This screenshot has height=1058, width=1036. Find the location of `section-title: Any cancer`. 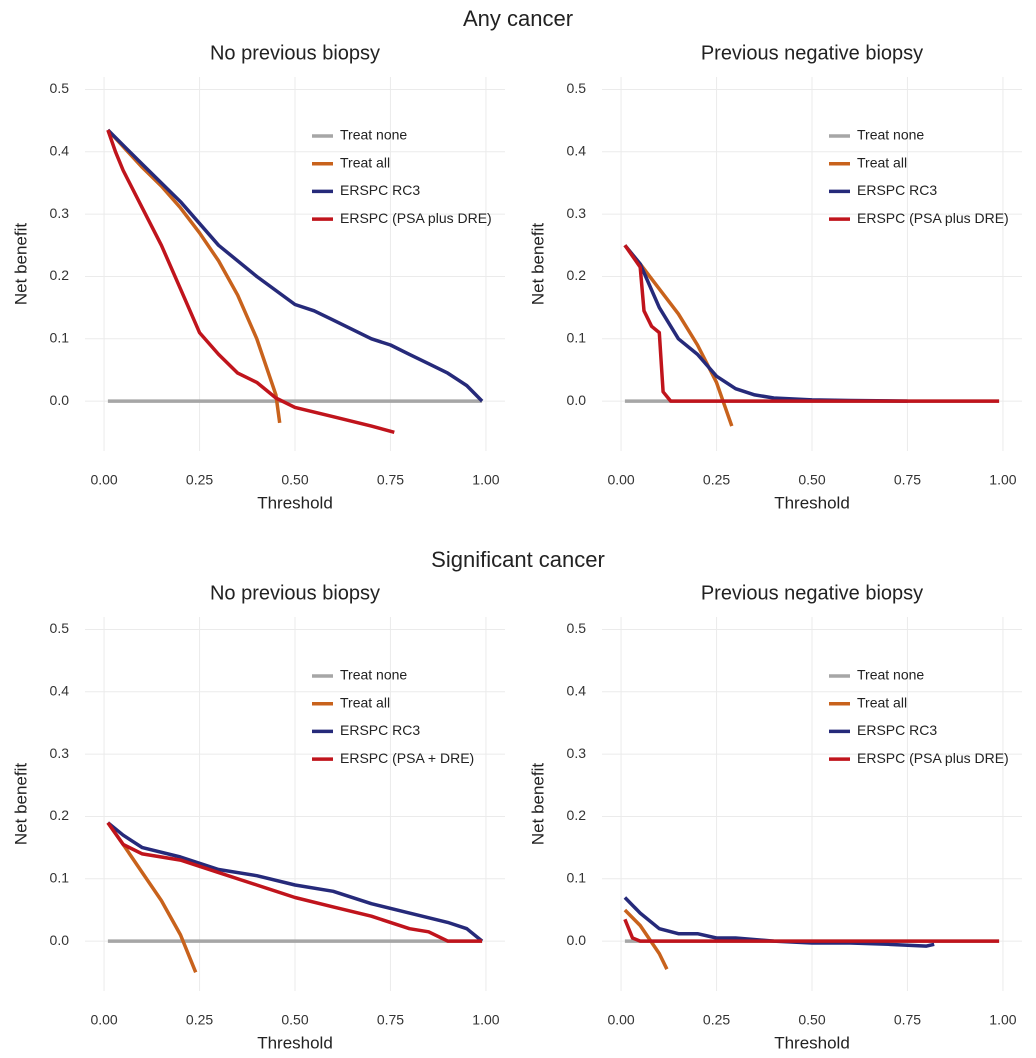

section-title: Any cancer is located at coordinates (518, 18).